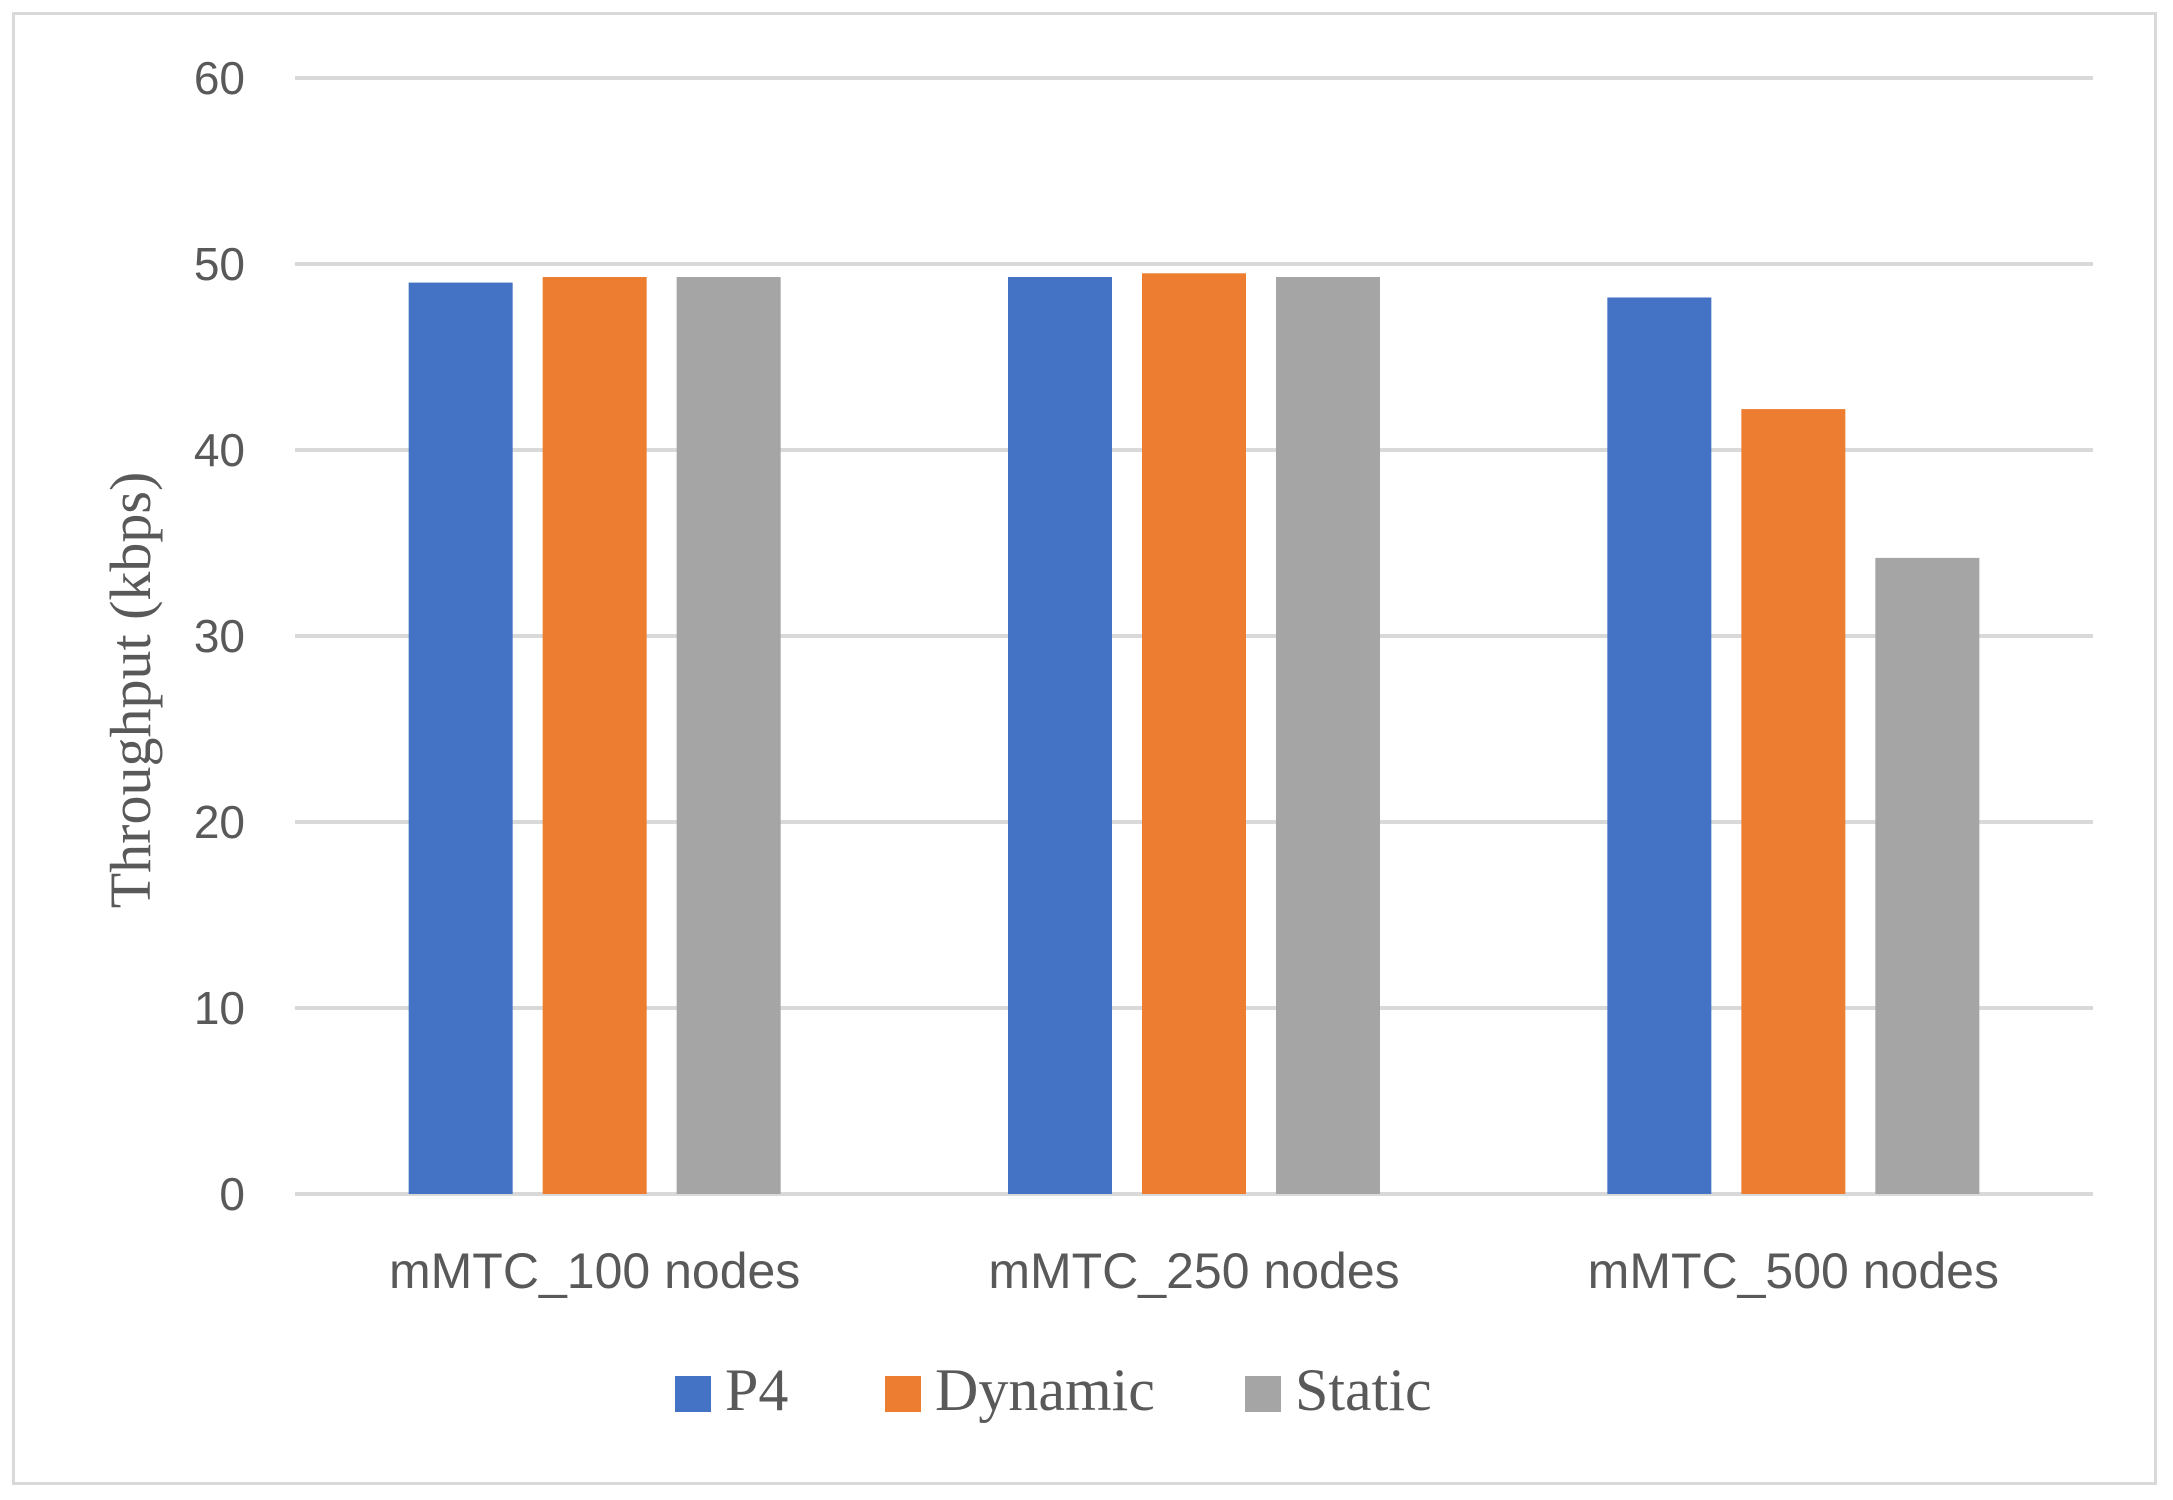 The height and width of the screenshot is (1500, 2173). What do you see at coordinates (219, 264) in the screenshot?
I see `y-tick-label: 50` at bounding box center [219, 264].